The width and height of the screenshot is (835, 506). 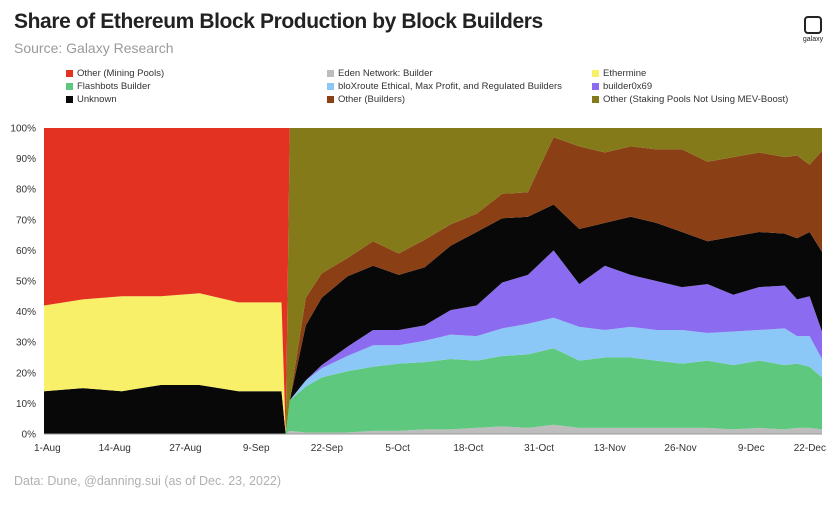 I want to click on x-tick-label: 5-Oct, so click(x=397, y=448).